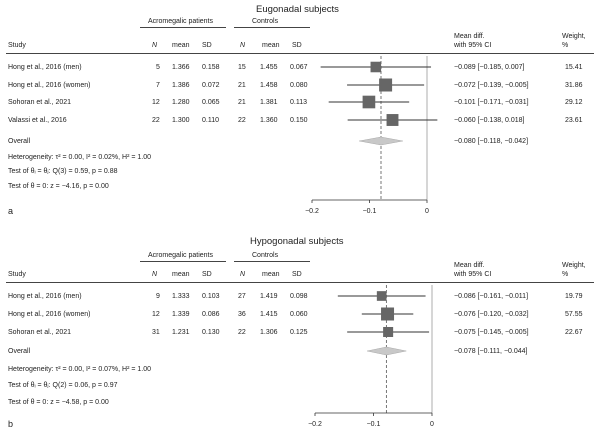 This screenshot has width=600, height=439. I want to click on n2-cell: 22, so click(242, 332).